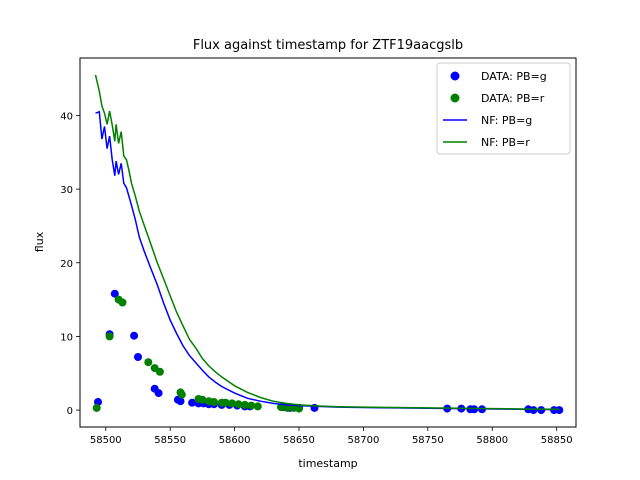 Image resolution: width=640 pixels, height=480 pixels. Describe the element at coordinates (492, 440) in the screenshot. I see `x-tick-label-6: 58800` at that location.